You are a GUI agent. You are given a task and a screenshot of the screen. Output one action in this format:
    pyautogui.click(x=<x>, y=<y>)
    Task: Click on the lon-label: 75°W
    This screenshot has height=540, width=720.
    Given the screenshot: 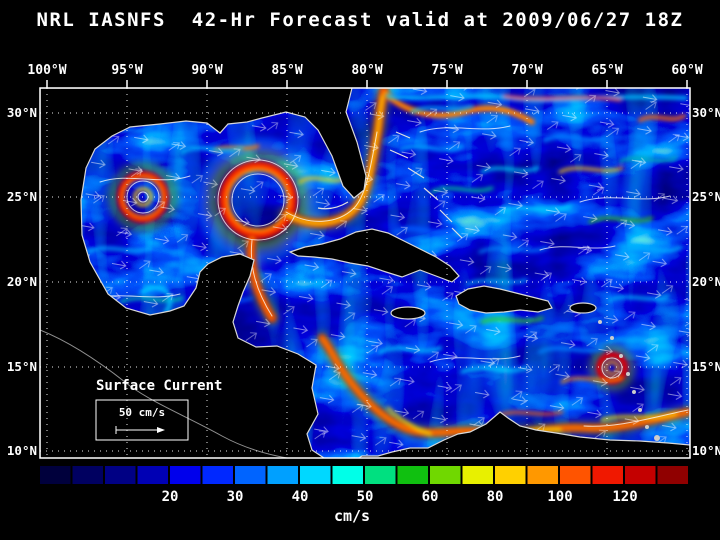 What is the action you would take?
    pyautogui.click(x=446, y=70)
    